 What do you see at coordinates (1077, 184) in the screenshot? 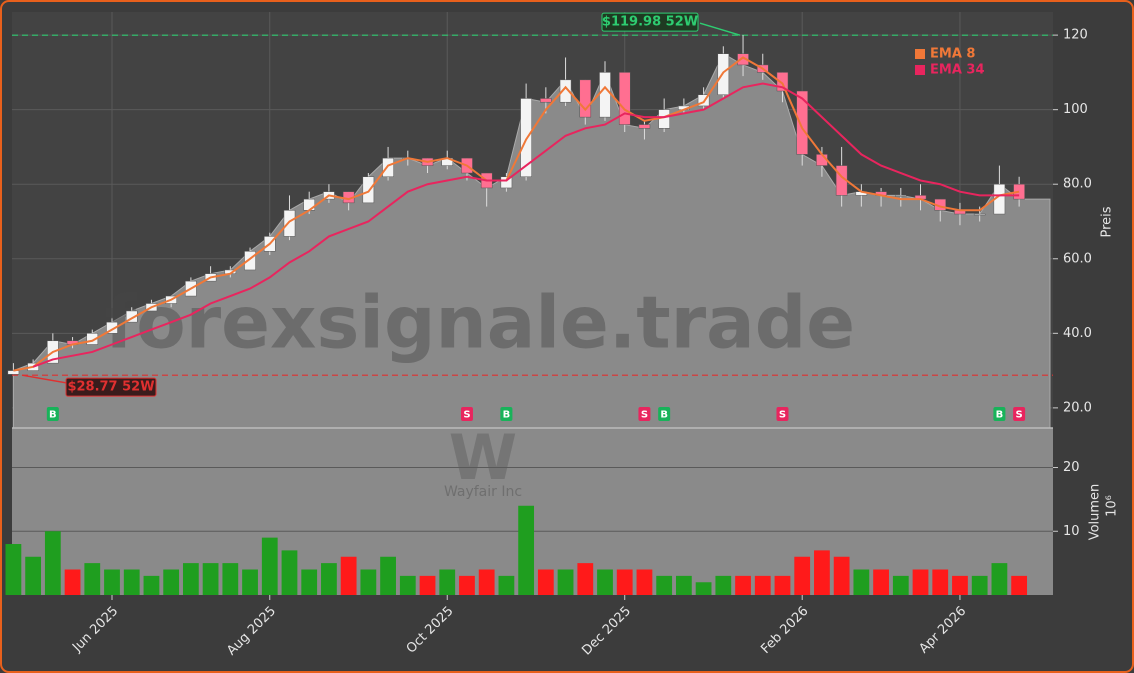
I see `y-tick-label: 80.0` at bounding box center [1077, 184].